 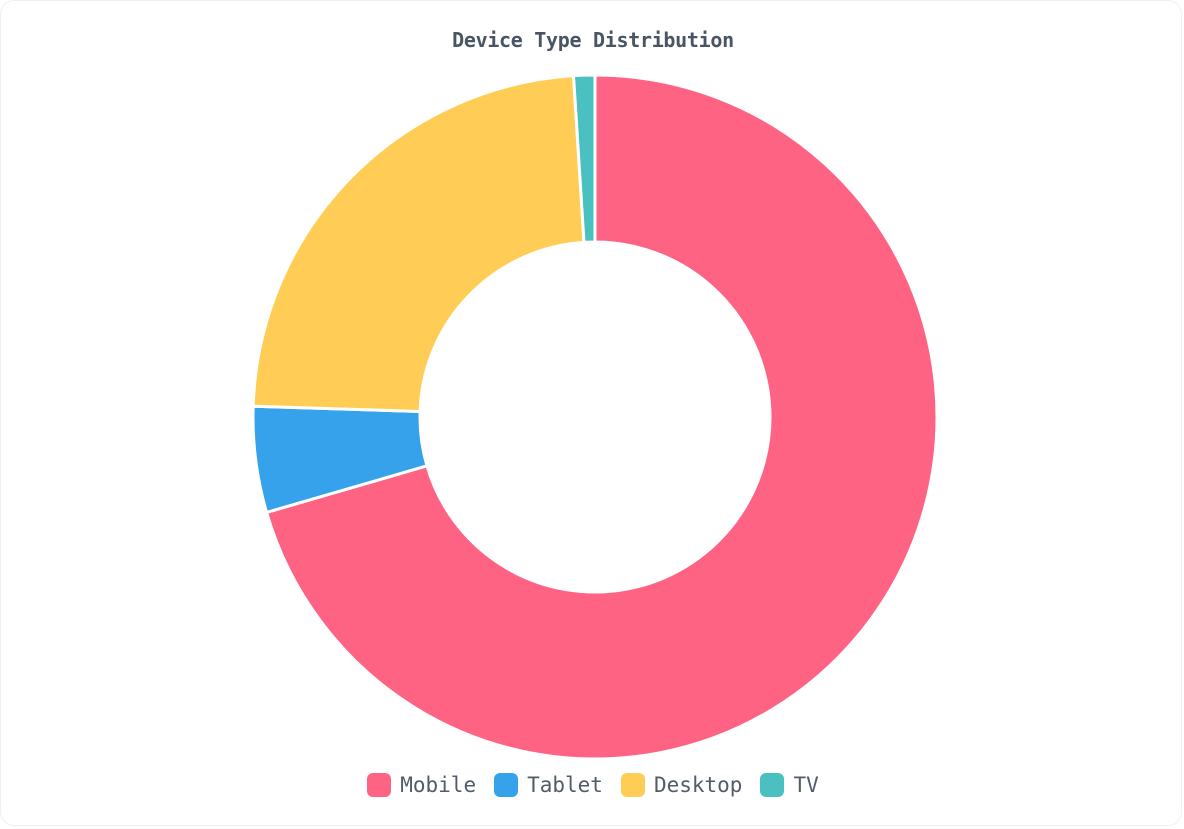 I want to click on chart-legend: Mobile Tablet Desktop TV, so click(x=592, y=785).